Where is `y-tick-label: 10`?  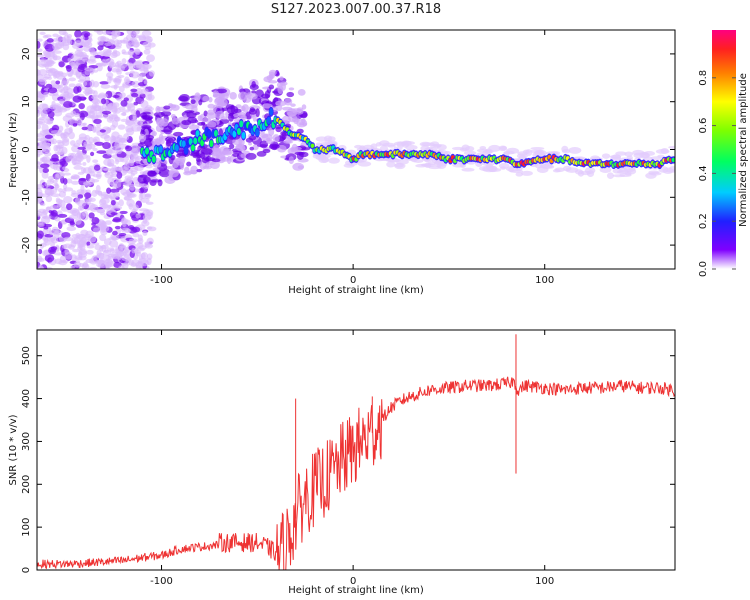
y-tick-label: 10 is located at coordinates (26, 101).